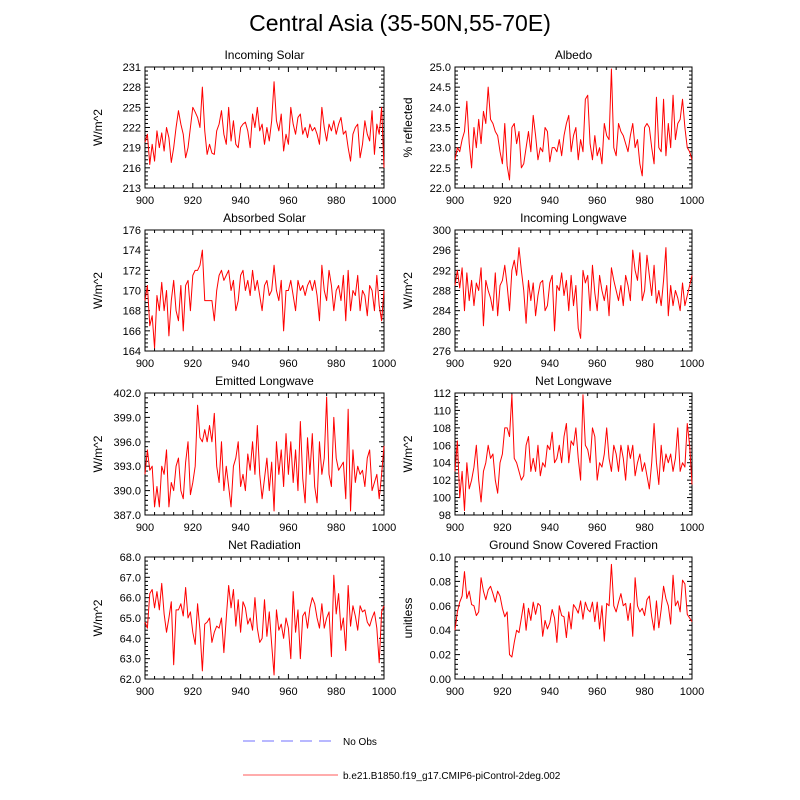  Describe the element at coordinates (408, 127) in the screenshot. I see `y-axis-label: % reflected` at that location.